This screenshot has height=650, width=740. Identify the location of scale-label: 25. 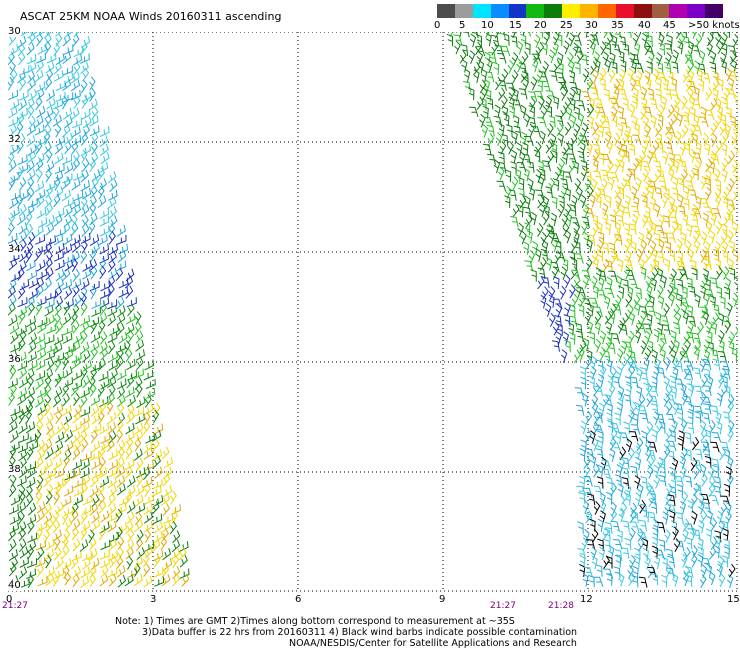
(566, 25).